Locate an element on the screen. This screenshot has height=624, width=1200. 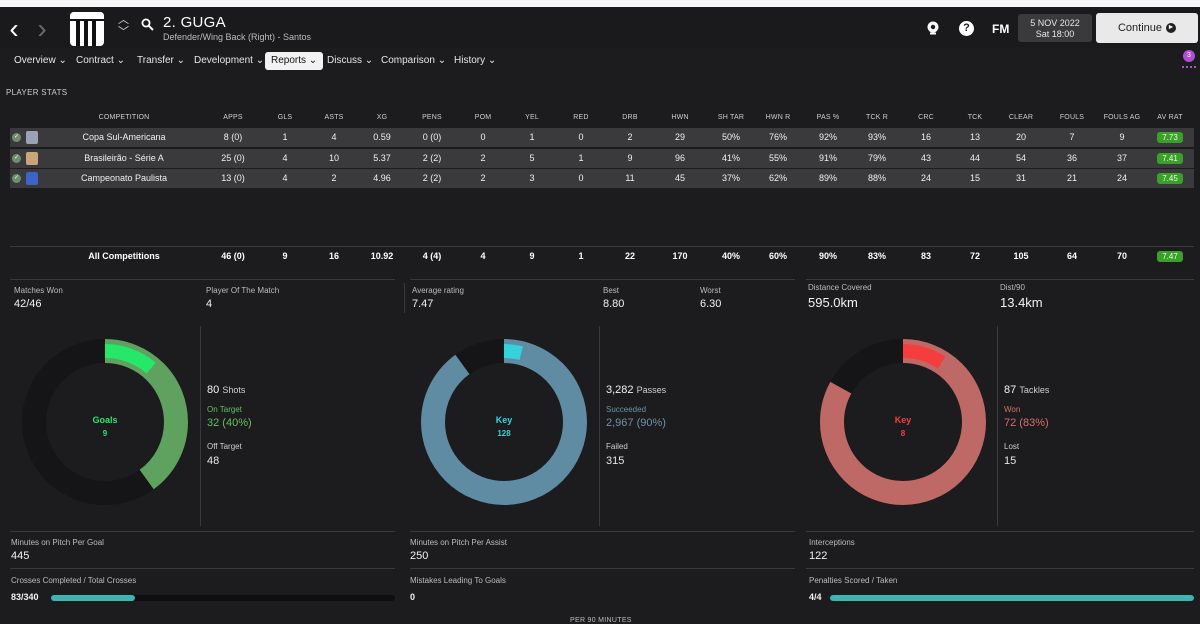
cell-crc: 43 is located at coordinates (926, 157).